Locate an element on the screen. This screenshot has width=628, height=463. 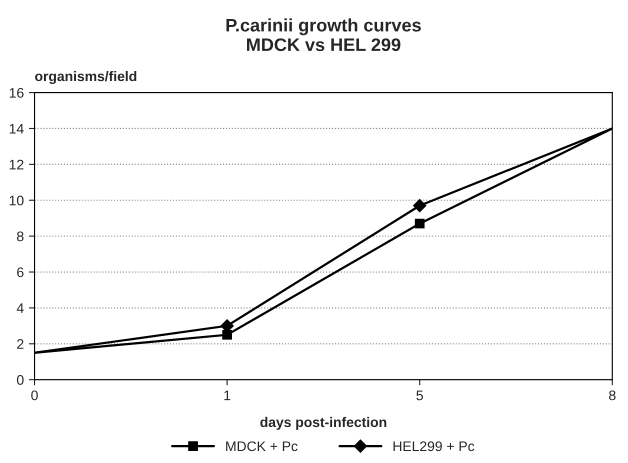
legend-label: MDCK + Pc is located at coordinates (262, 446).